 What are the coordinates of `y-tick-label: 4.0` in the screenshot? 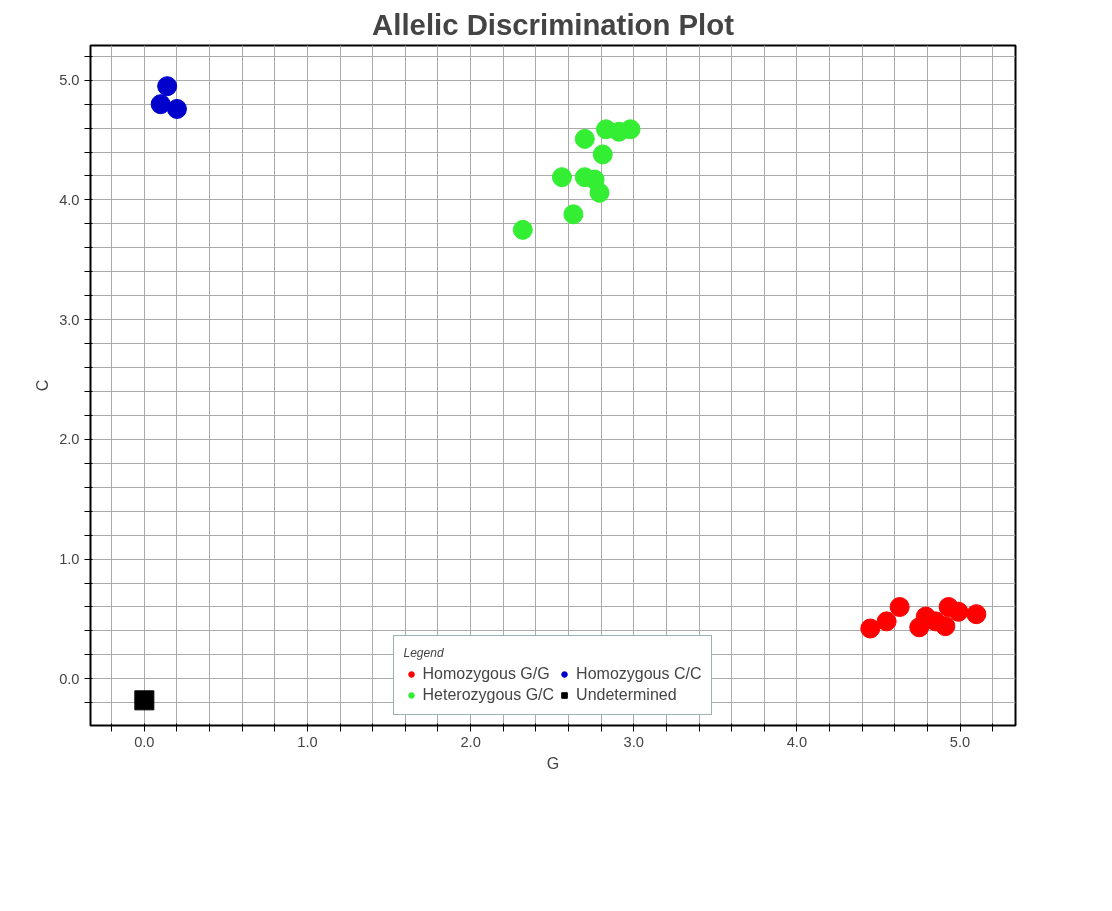 It's located at (69, 199).